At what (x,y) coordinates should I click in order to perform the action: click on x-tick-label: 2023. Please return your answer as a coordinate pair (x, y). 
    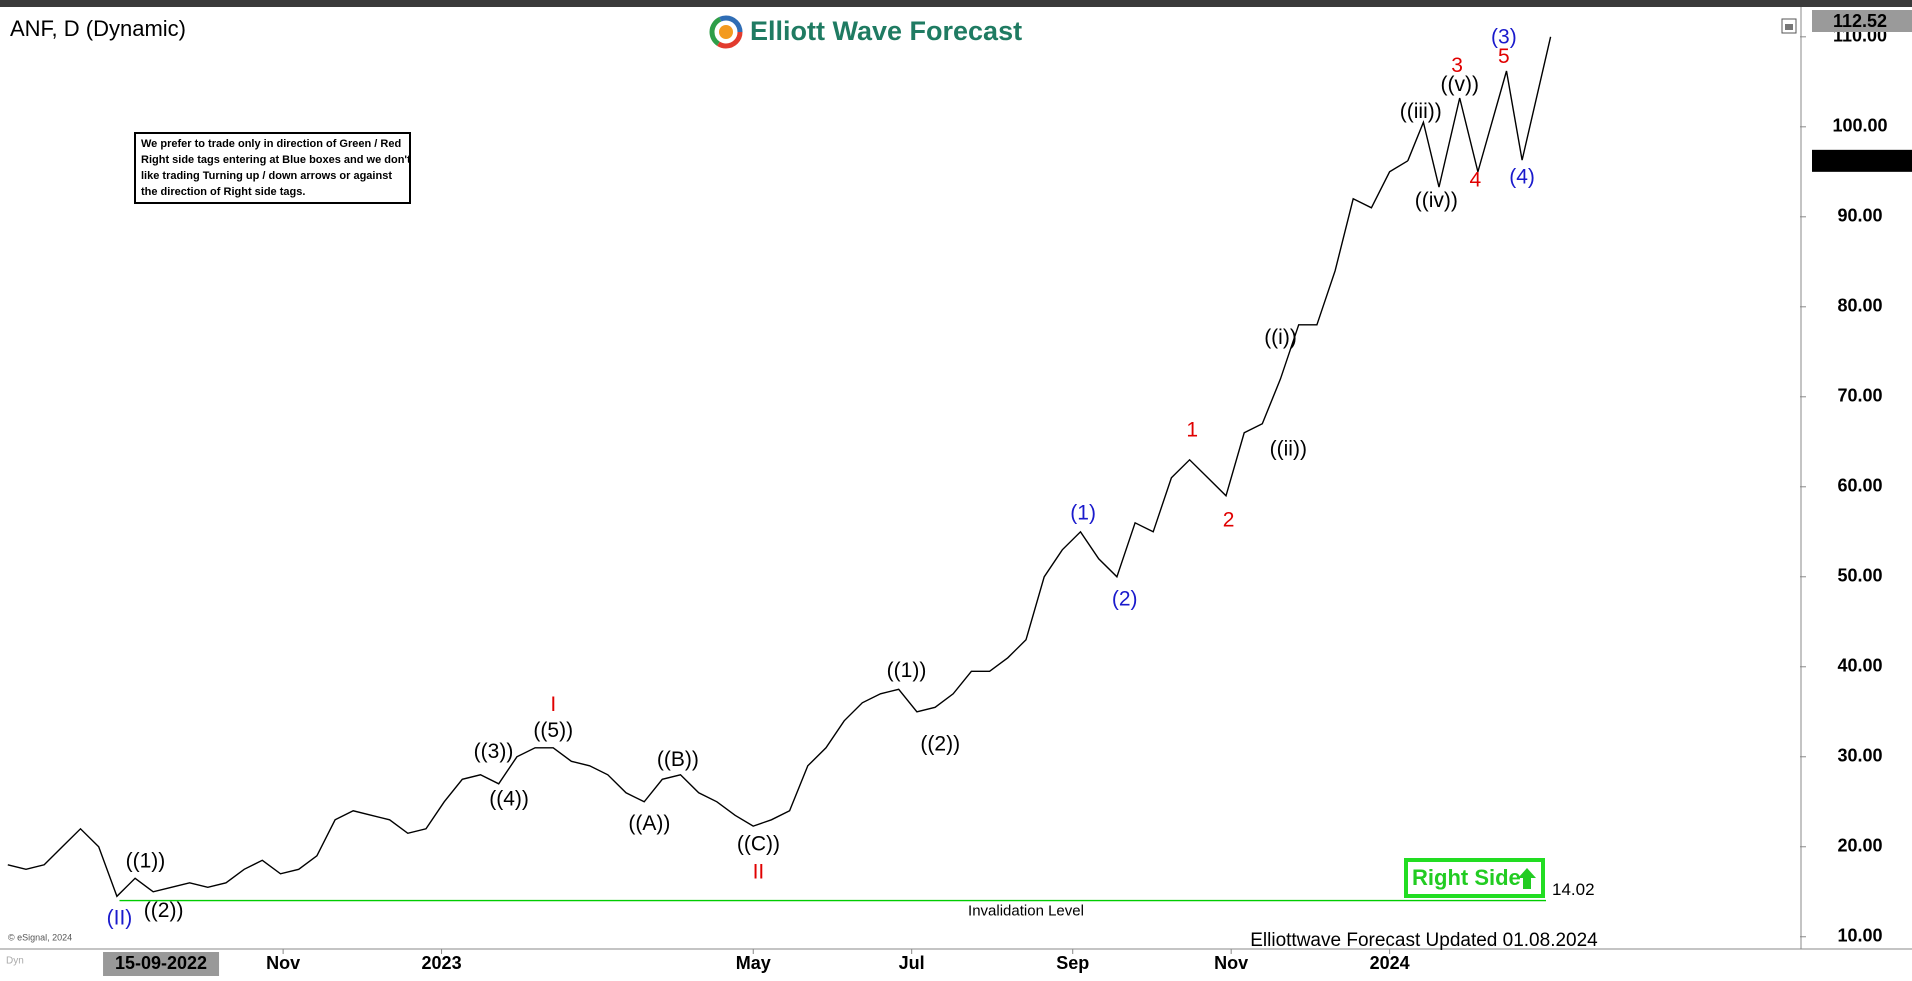
    Looking at the image, I should click on (442, 963).